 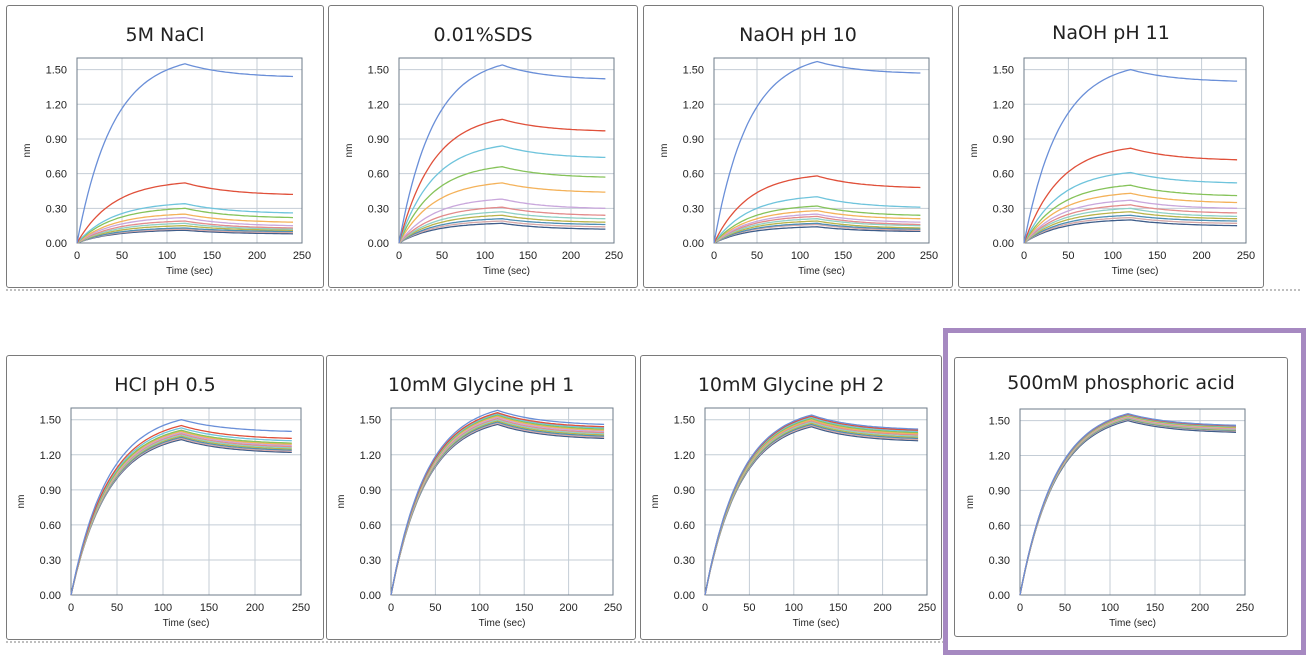 I want to click on chart-title: HCl pH 0.5, so click(x=165, y=385).